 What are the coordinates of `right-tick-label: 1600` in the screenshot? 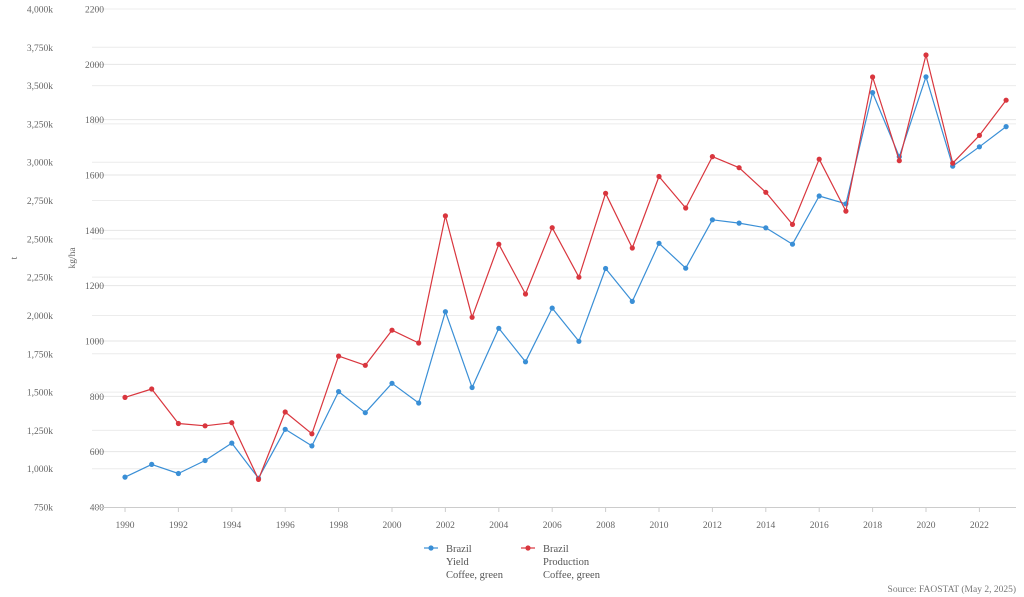 It's located at (94, 177).